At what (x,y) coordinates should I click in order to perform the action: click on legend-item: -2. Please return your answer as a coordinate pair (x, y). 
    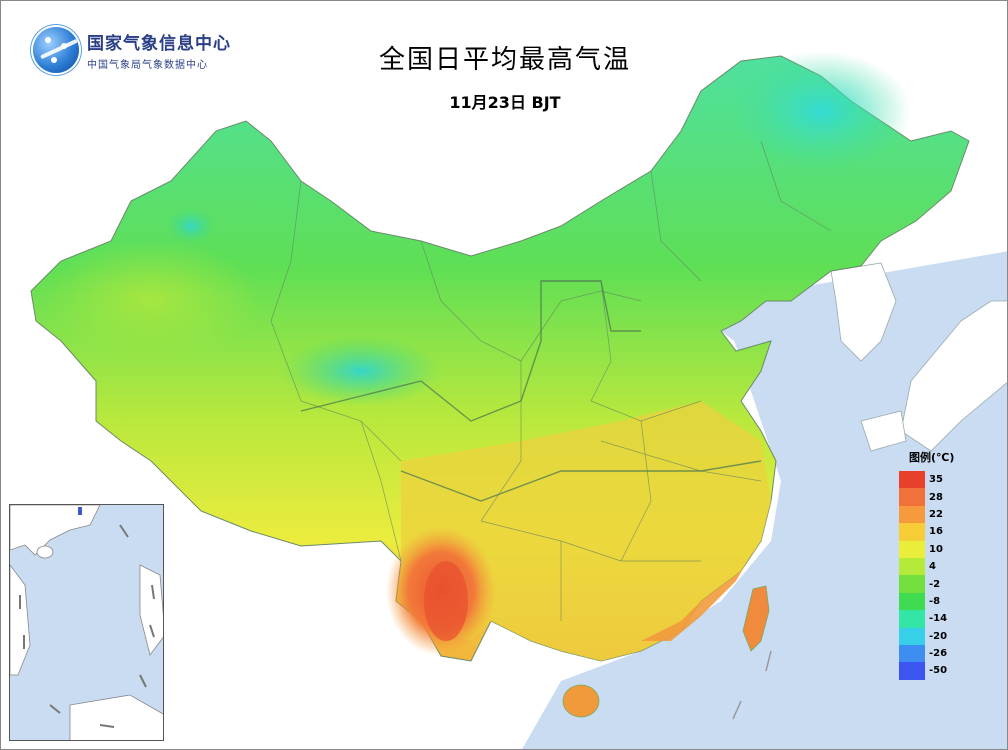
    Looking at the image, I should click on (936, 584).